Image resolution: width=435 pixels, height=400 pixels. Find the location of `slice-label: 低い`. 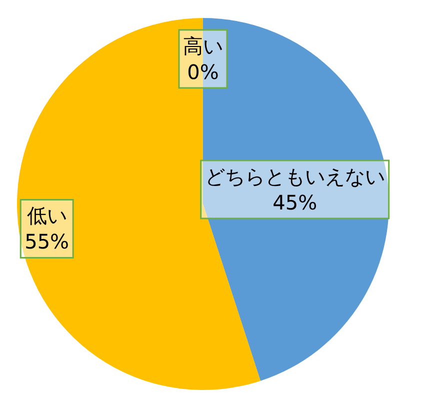

slice-label: 低い is located at coordinates (46, 216).